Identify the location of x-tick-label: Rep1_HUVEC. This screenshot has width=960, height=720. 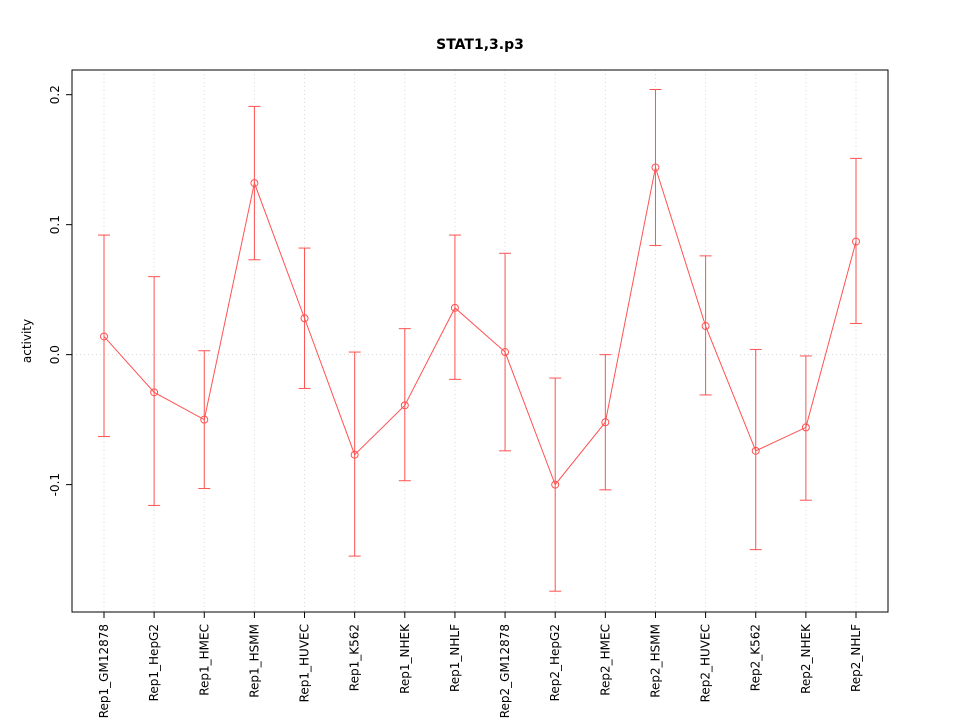
(305, 663).